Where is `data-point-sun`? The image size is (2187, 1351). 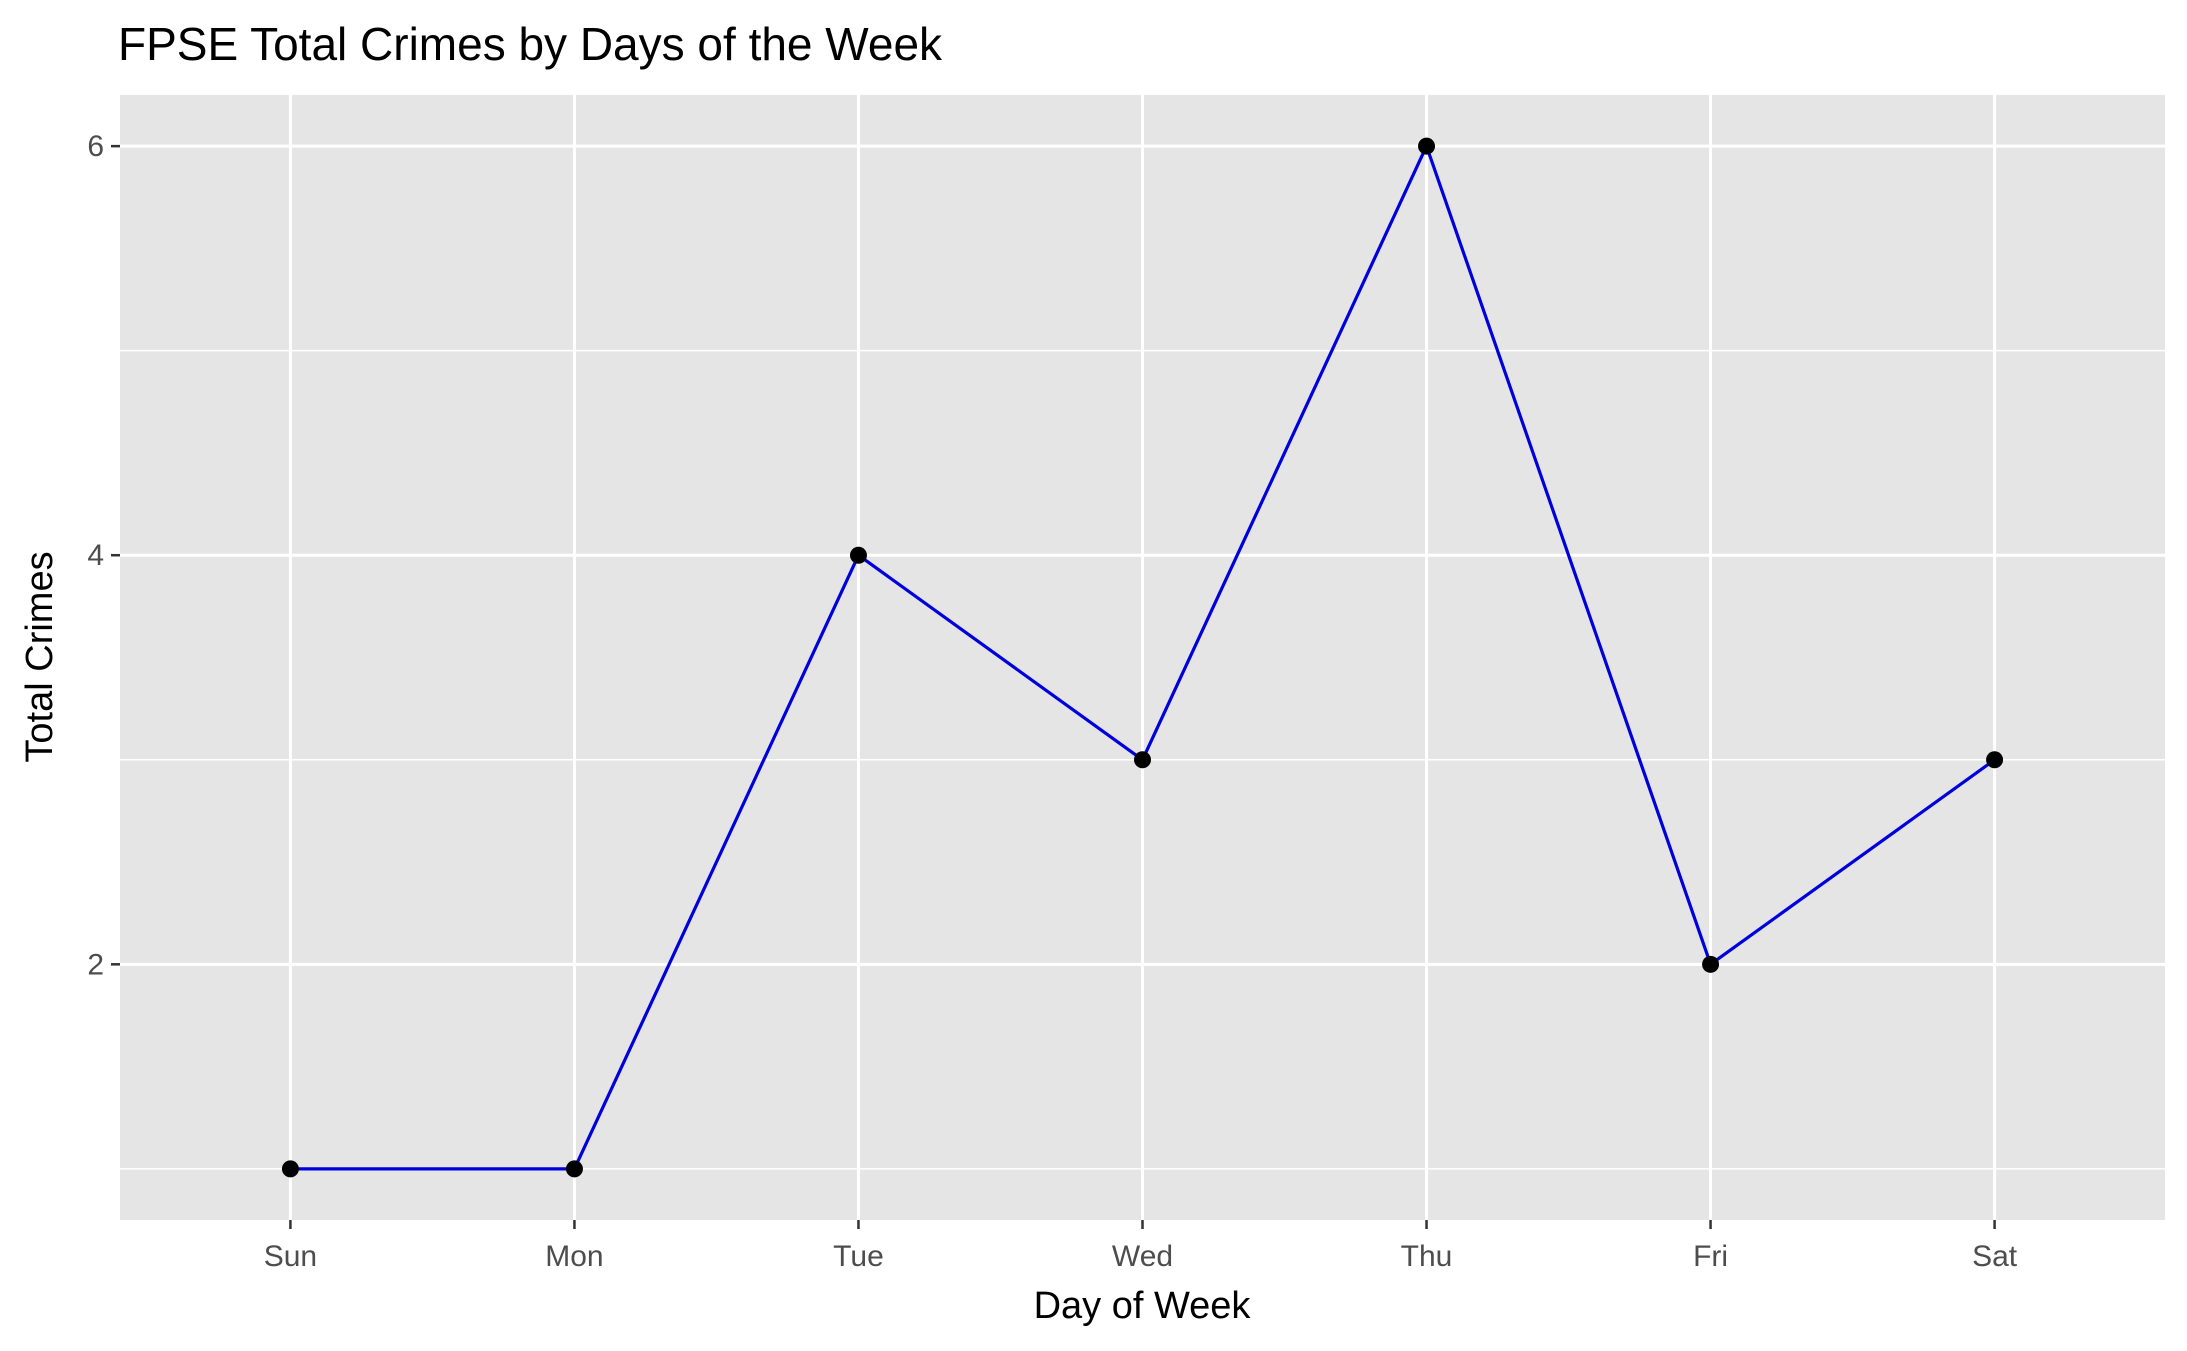
data-point-sun is located at coordinates (290, 1169).